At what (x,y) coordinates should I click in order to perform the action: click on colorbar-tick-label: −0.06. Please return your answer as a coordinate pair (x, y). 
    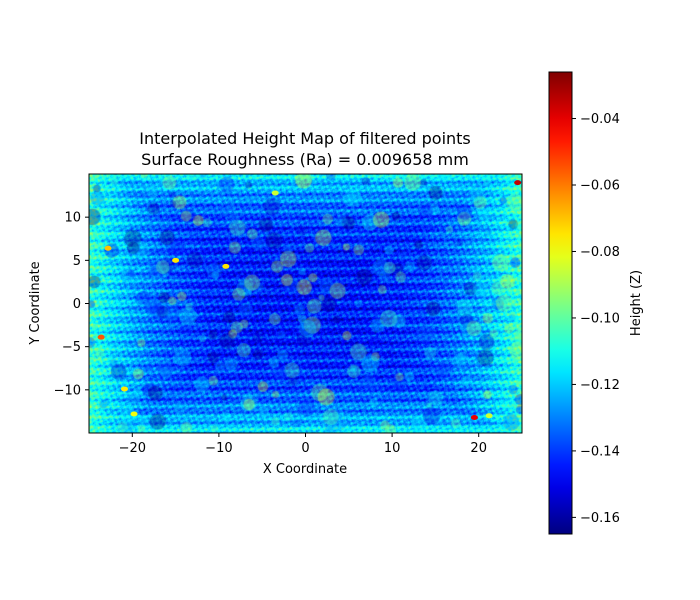
    Looking at the image, I should click on (600, 186).